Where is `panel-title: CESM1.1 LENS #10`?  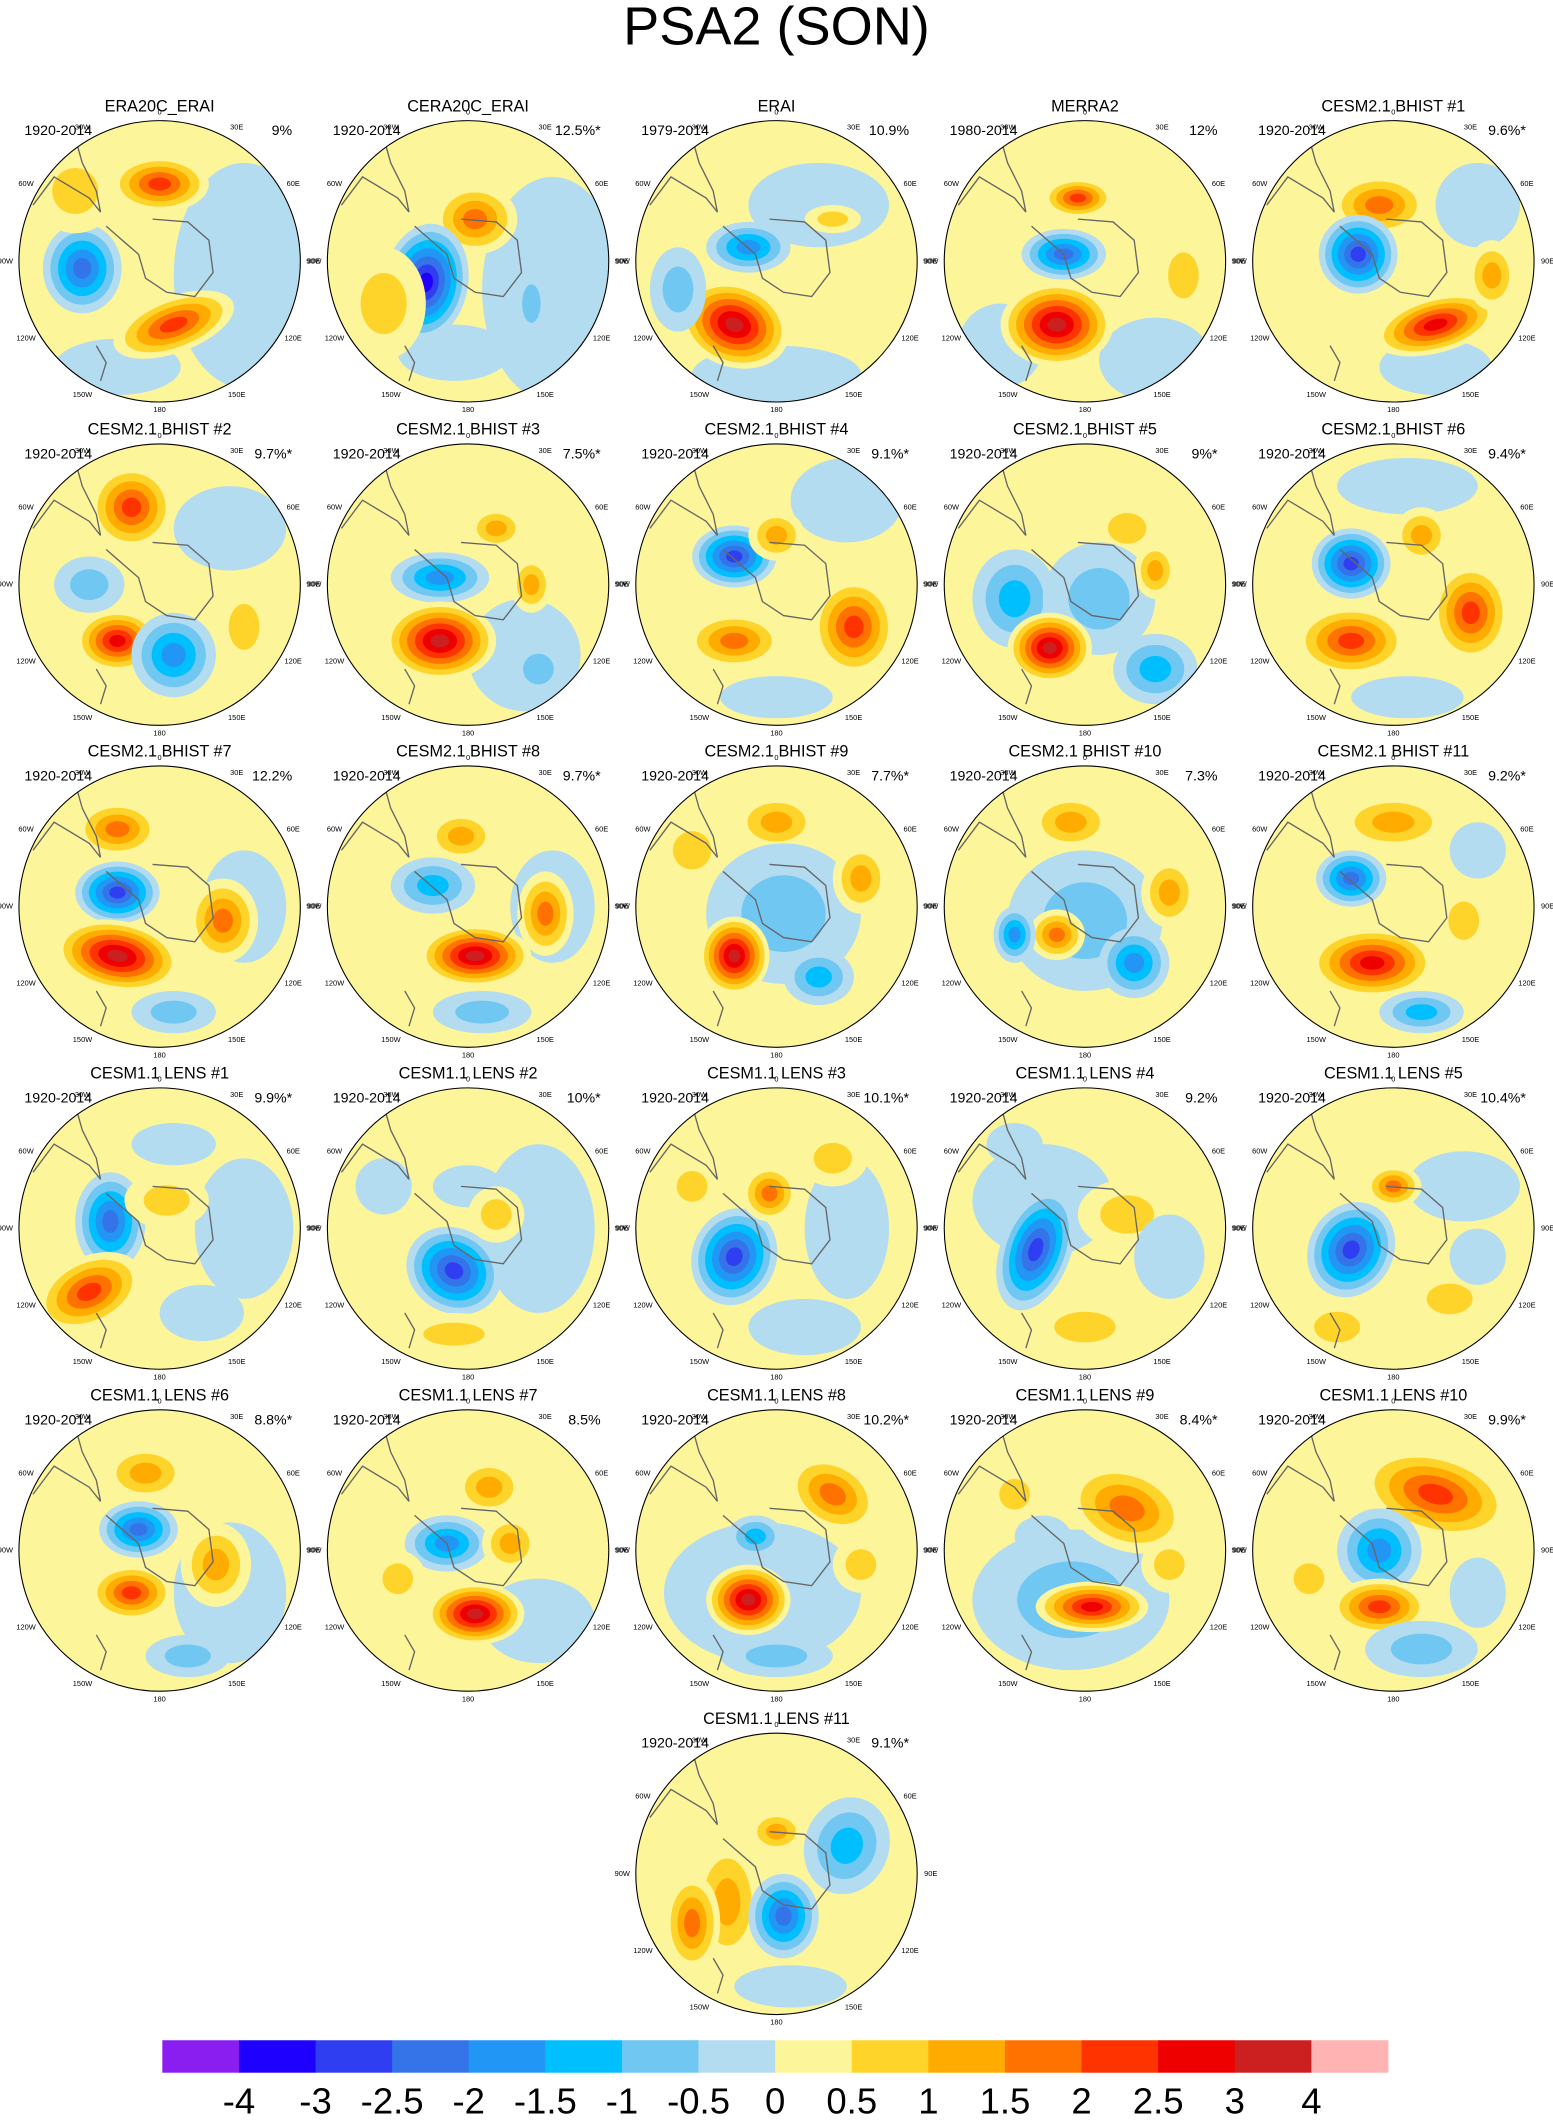
panel-title: CESM1.1 LENS #10 is located at coordinates (1393, 1396).